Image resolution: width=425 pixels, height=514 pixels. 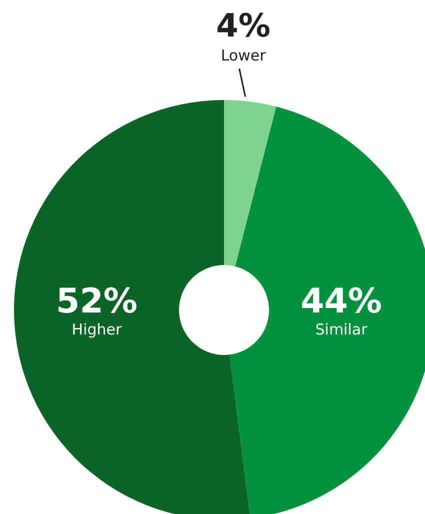 I want to click on slice-label: Lower, so click(x=243, y=55).